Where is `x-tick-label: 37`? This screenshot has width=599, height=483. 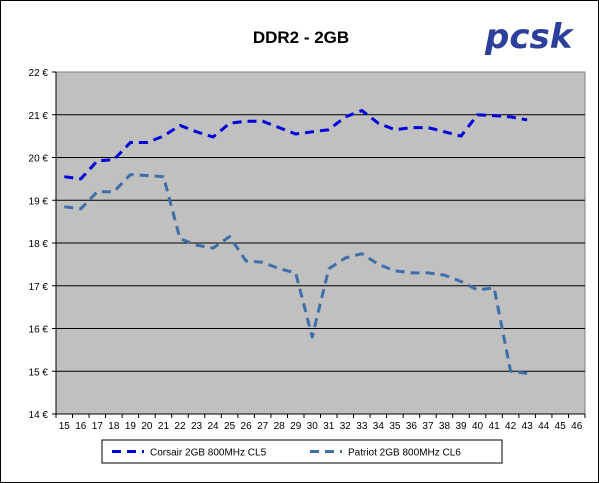
x-tick-label: 37 is located at coordinates (428, 426).